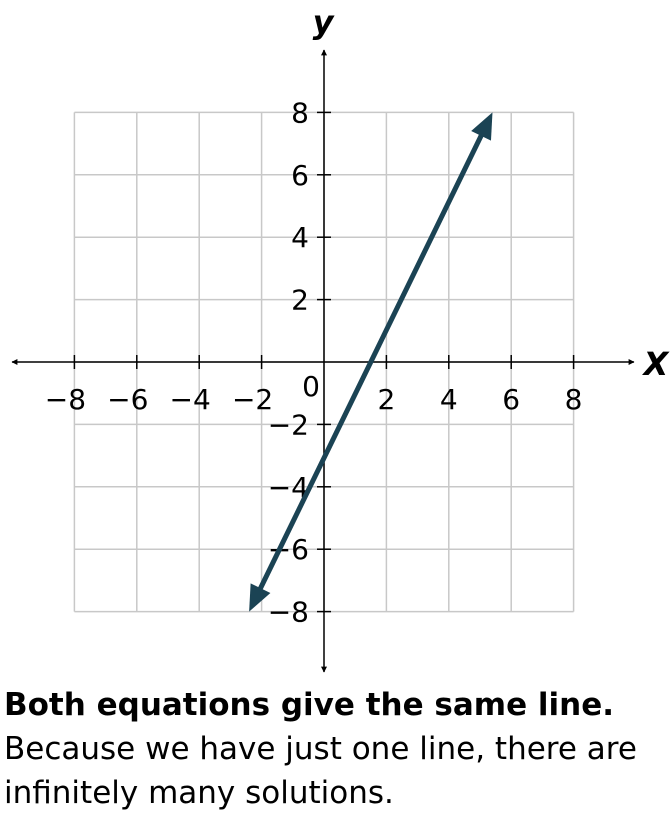  I want to click on x-tick-label: 4, so click(449, 399).